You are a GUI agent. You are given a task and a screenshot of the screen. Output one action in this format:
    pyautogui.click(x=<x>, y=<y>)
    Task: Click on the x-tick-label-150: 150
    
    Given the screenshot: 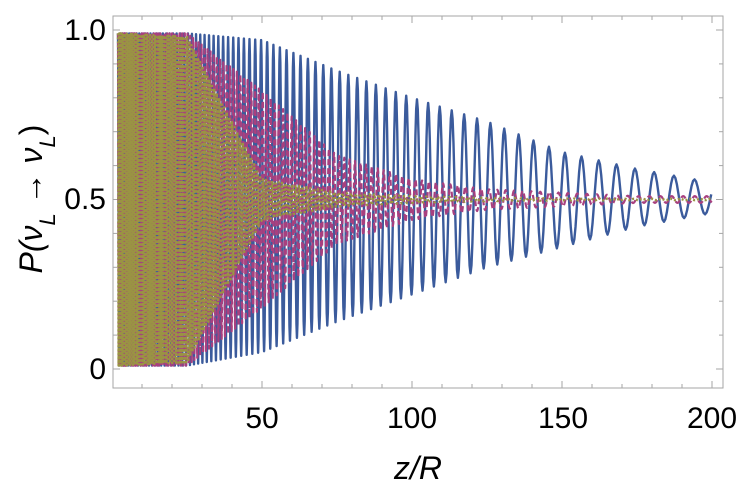 What is the action you would take?
    pyautogui.click(x=563, y=418)
    